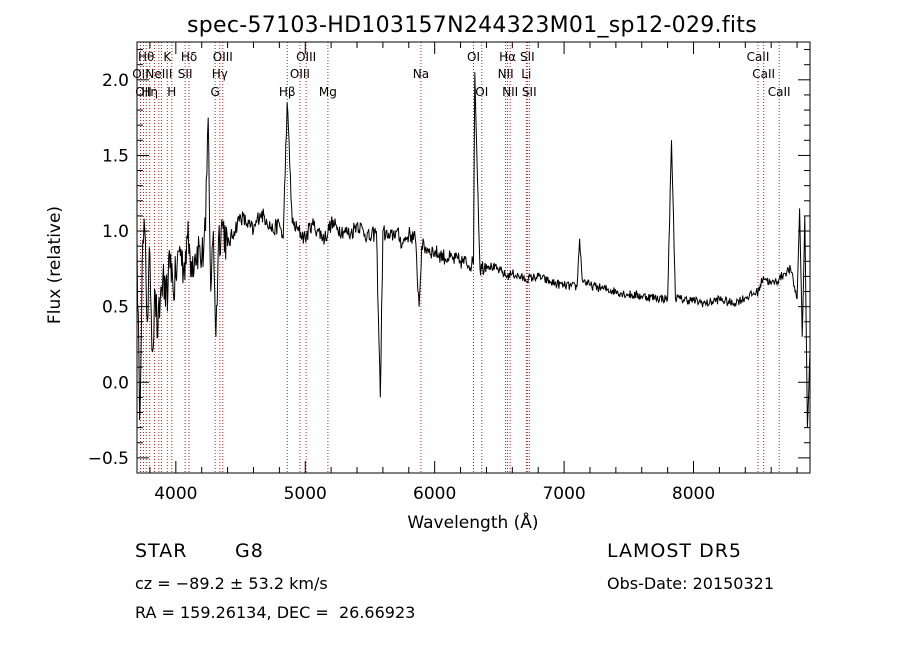 This screenshot has height=649, width=900. What do you see at coordinates (167, 57) in the screenshot?
I see `emission-line-label: K` at bounding box center [167, 57].